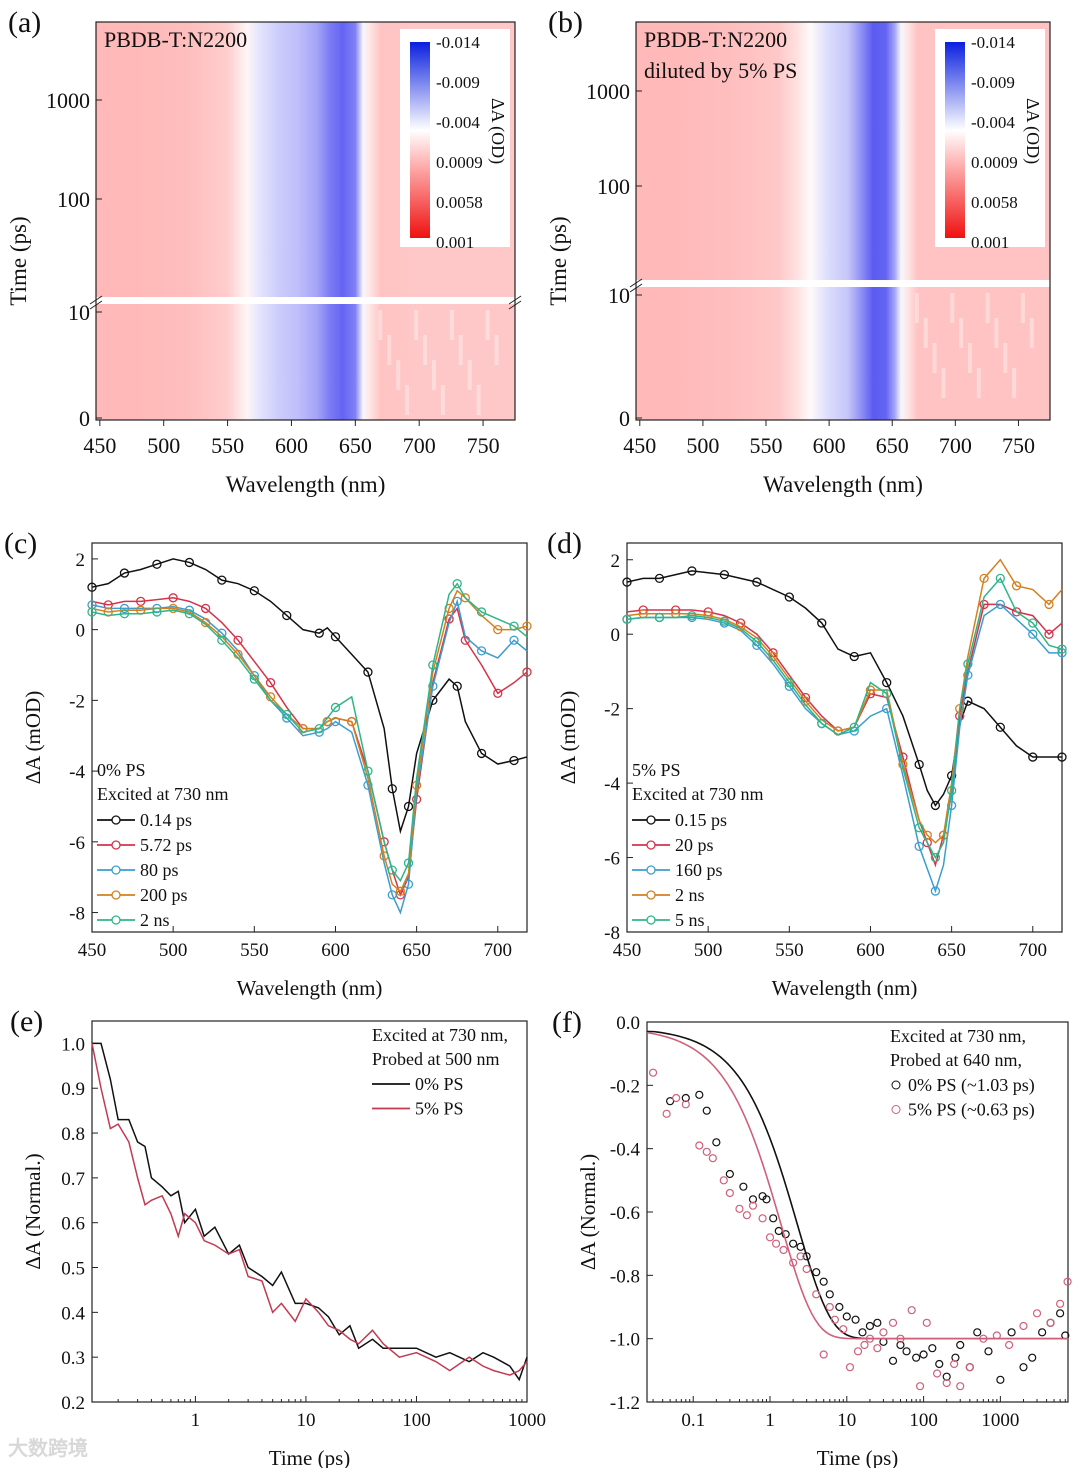 The height and width of the screenshot is (1468, 1080). I want to click on y-axis-label: Time (ps), so click(18, 260).